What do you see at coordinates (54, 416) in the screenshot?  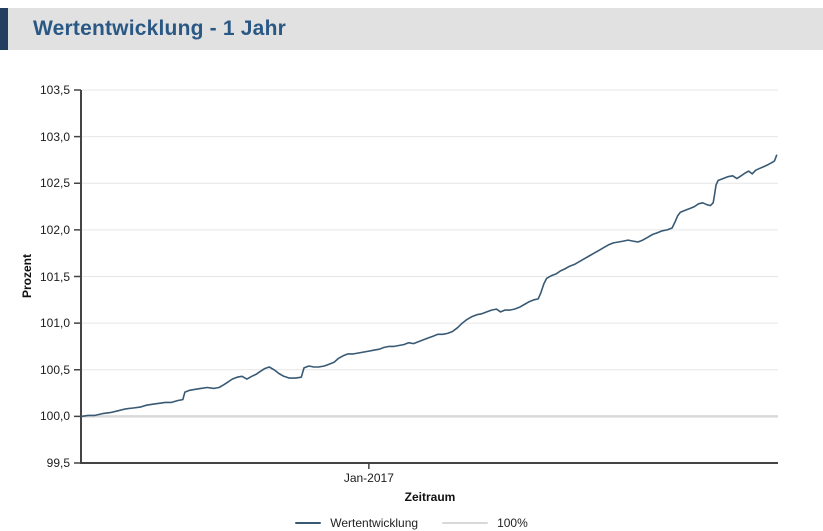 I see `y-tick-label: 100,0` at bounding box center [54, 416].